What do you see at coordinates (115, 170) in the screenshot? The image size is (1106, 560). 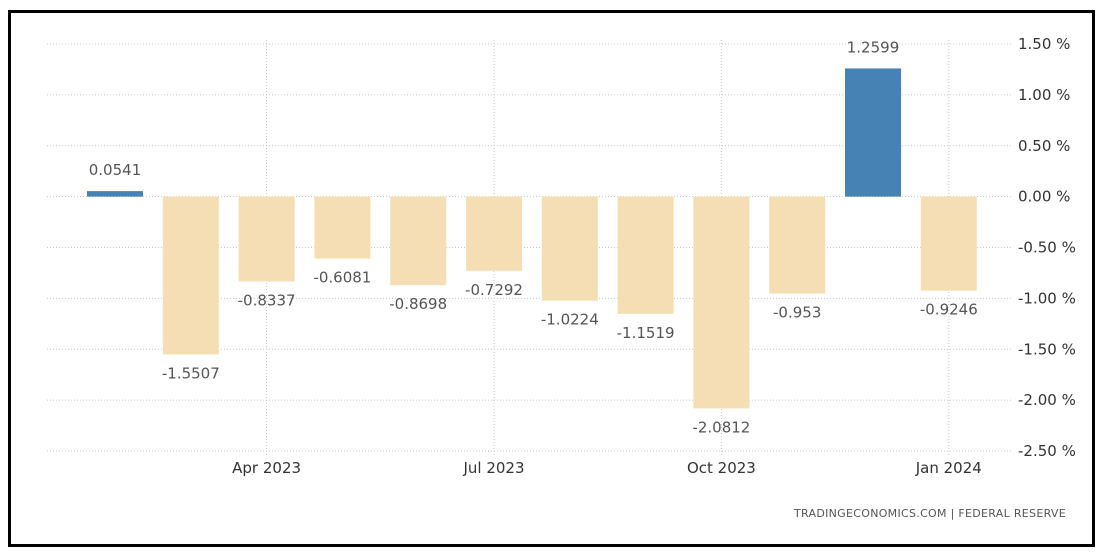 I see `data-label: 0.0541` at bounding box center [115, 170].